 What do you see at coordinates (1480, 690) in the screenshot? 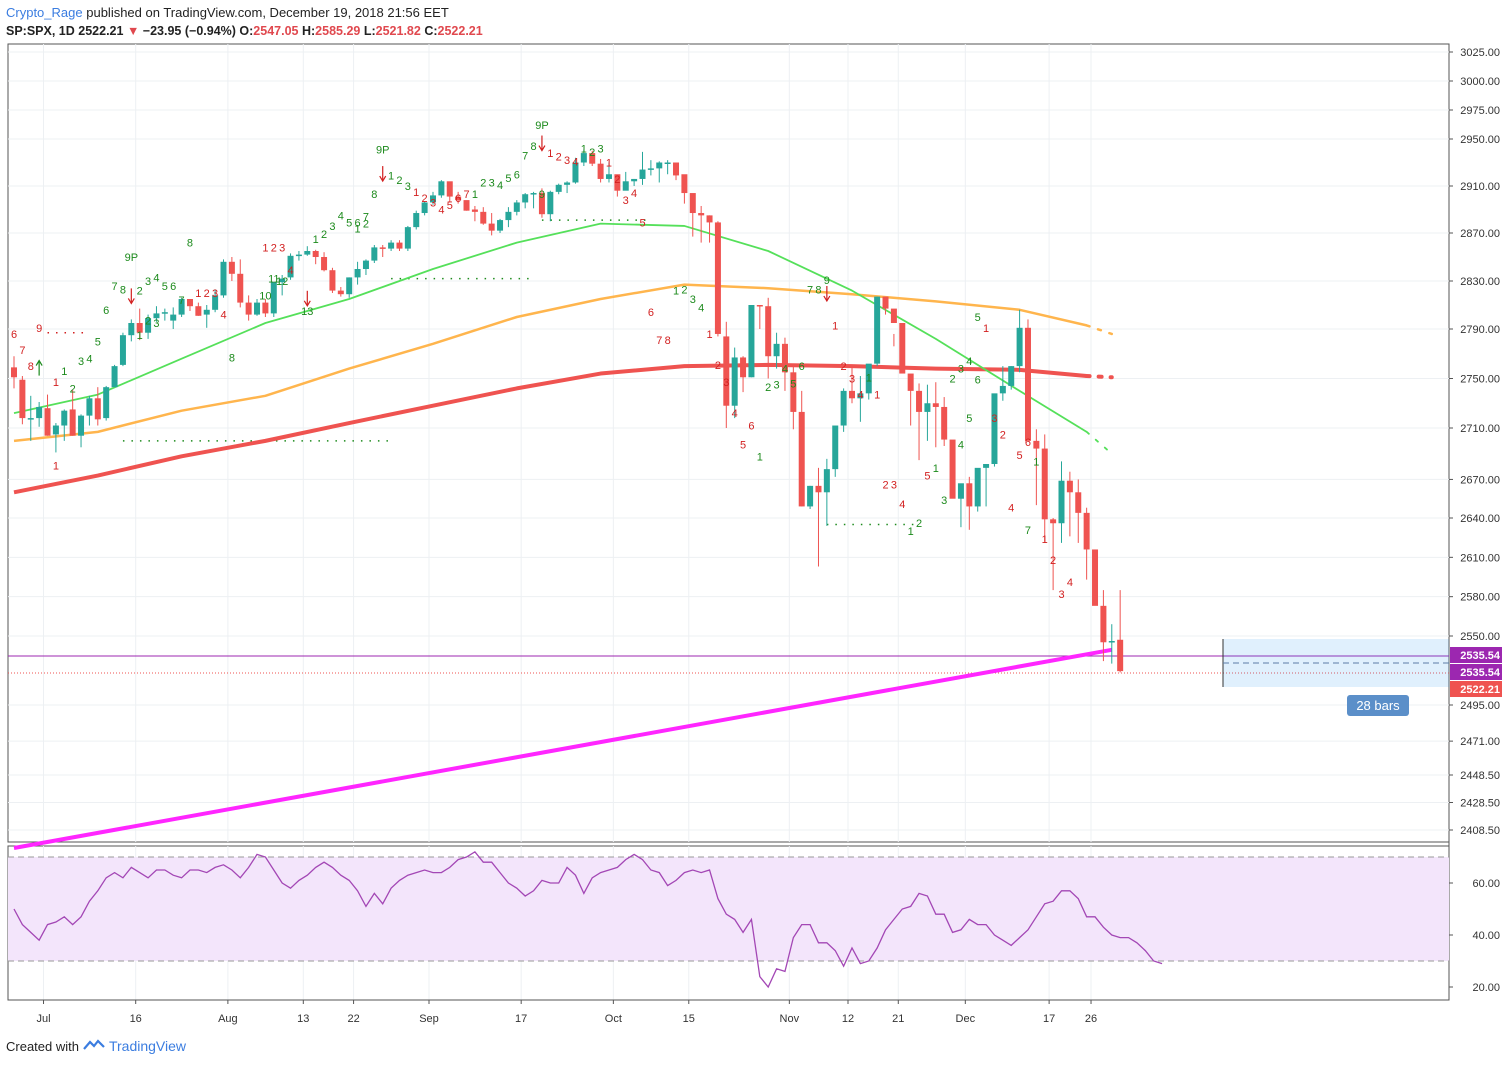
I see `price-axis-badge-label: 2522.21` at bounding box center [1480, 690].